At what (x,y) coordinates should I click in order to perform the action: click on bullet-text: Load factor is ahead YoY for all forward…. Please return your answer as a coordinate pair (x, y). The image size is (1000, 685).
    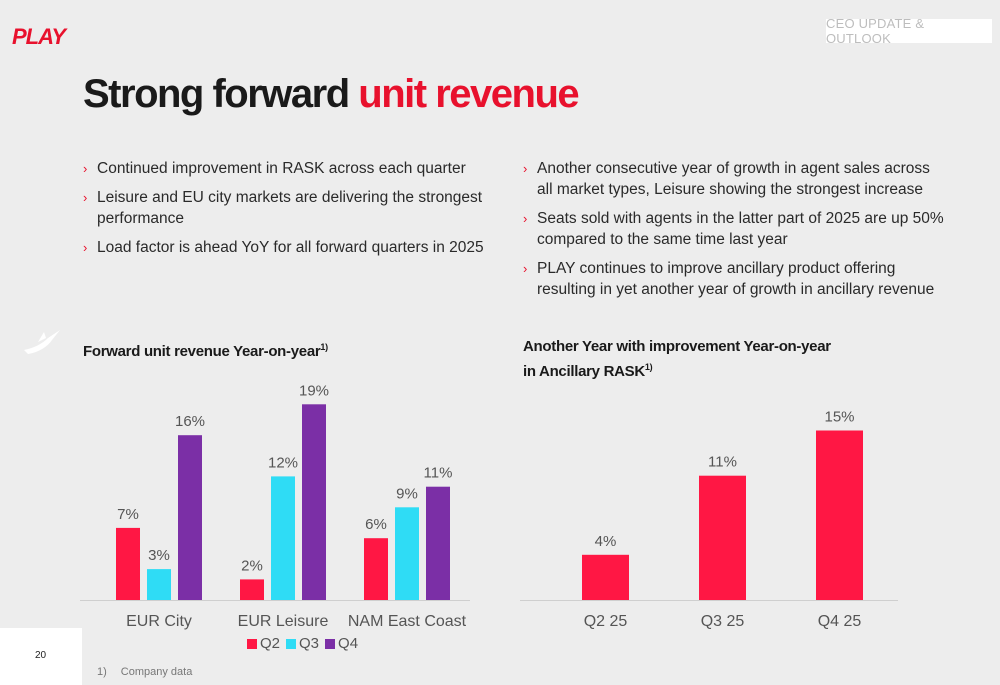
    Looking at the image, I should click on (290, 247).